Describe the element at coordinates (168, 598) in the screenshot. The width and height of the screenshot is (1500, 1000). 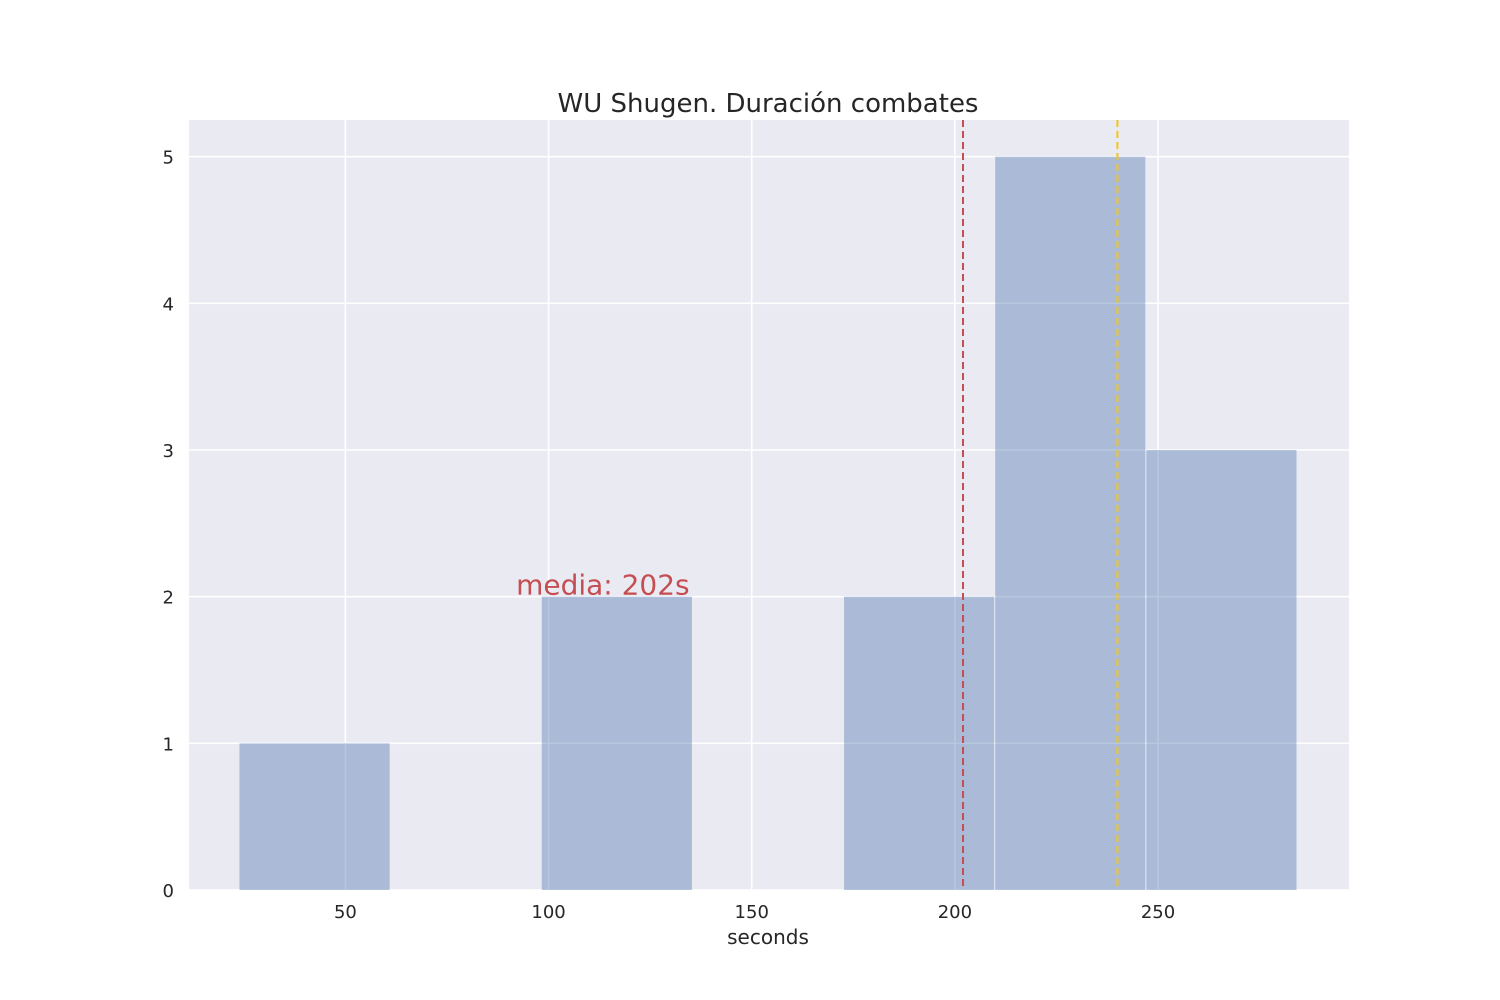
I see `y-tick-label: 2` at that location.